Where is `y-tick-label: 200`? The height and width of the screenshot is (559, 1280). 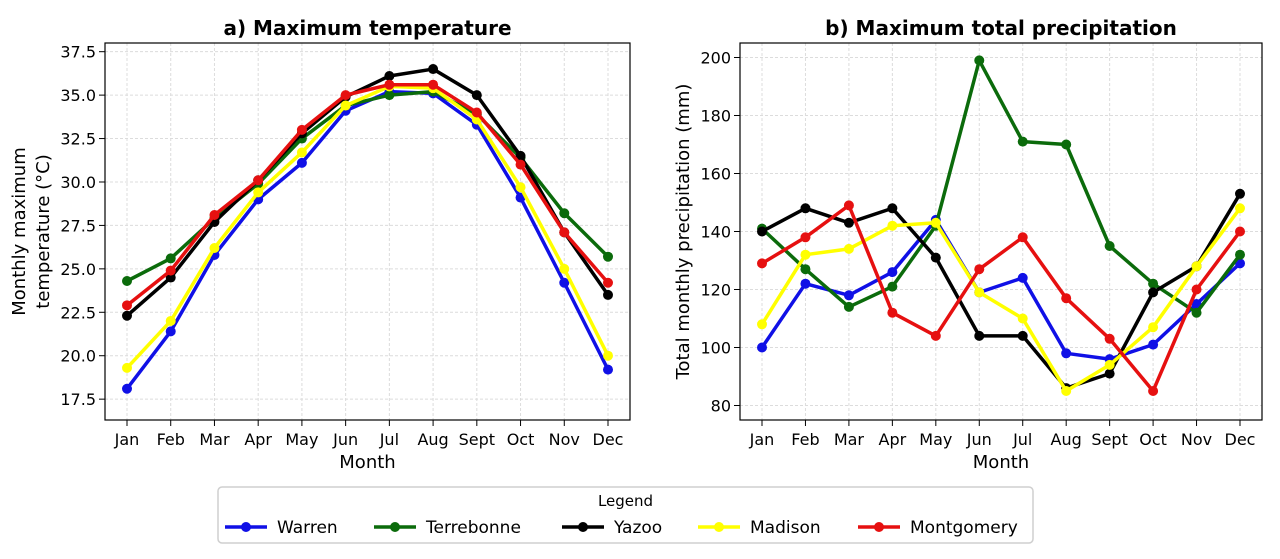 y-tick-label: 200 is located at coordinates (715, 58).